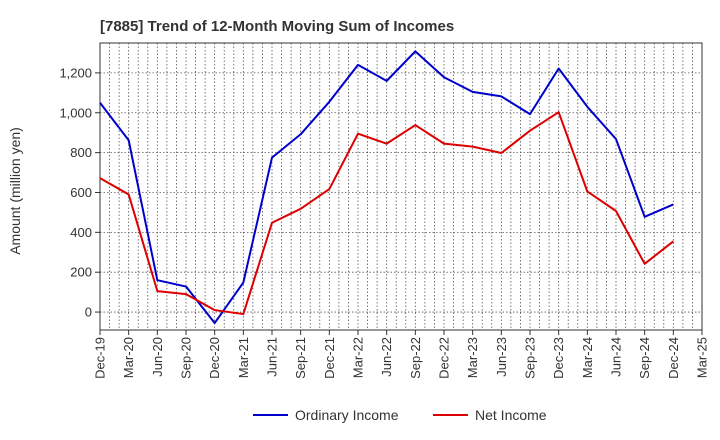 The width and height of the screenshot is (720, 440). What do you see at coordinates (157, 357) in the screenshot?
I see `x-tick-label: Jun-20` at bounding box center [157, 357].